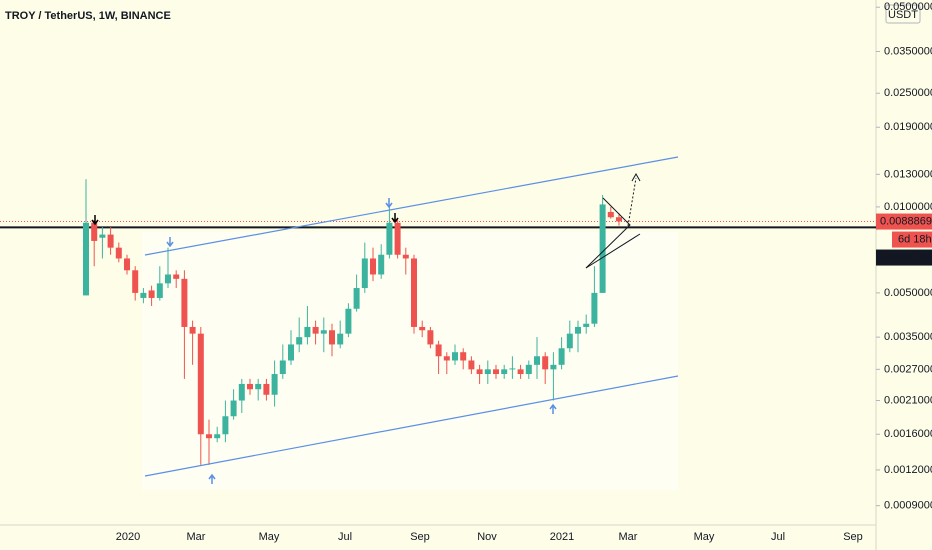 Image resolution: width=932 pixels, height=550 pixels. Describe the element at coordinates (908, 470) in the screenshot. I see `y-tick-label: 0.0012000` at that location.